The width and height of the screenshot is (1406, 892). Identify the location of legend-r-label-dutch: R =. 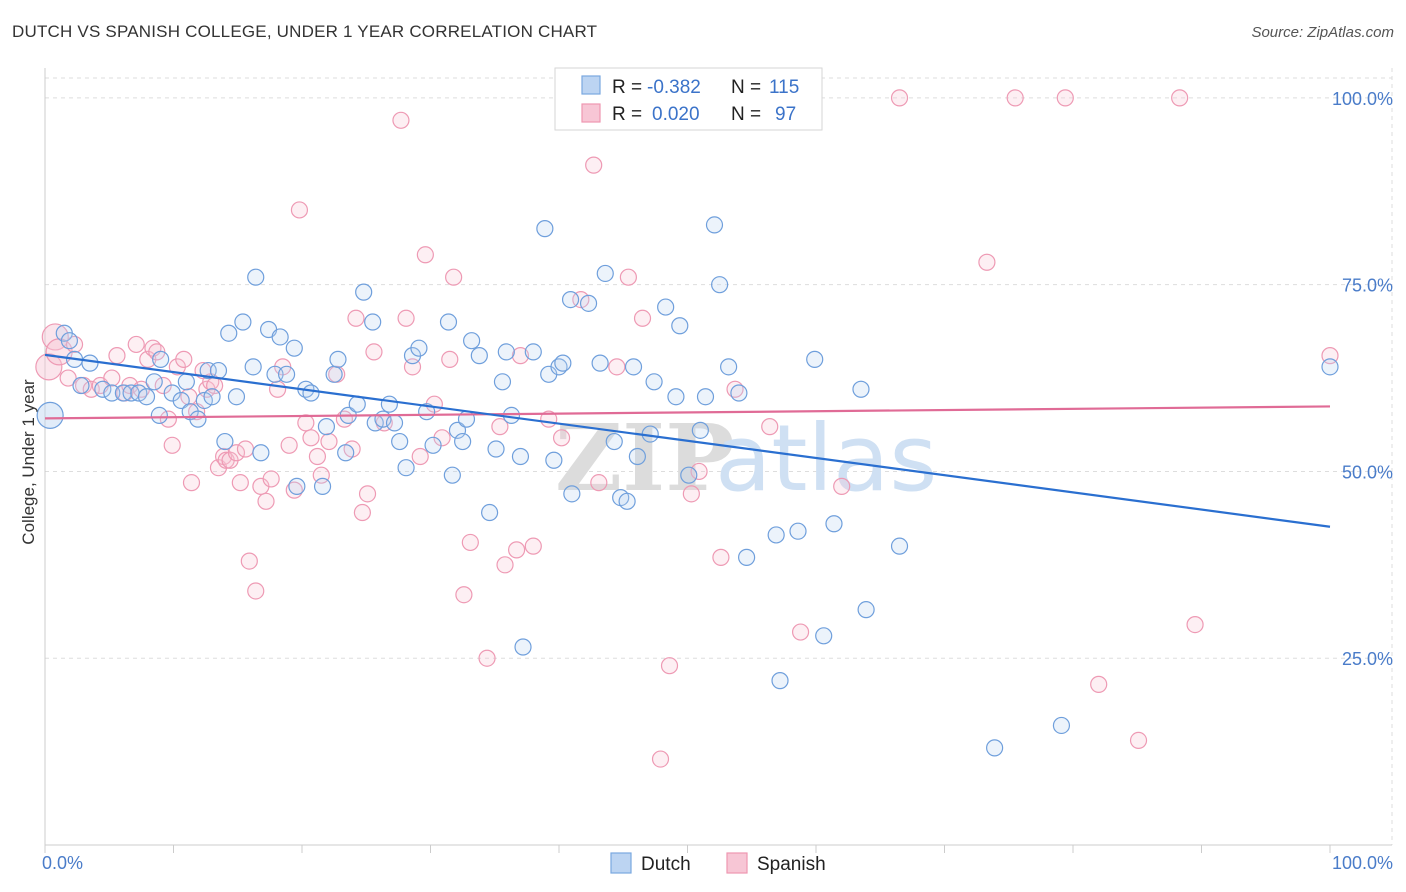
(627, 87).